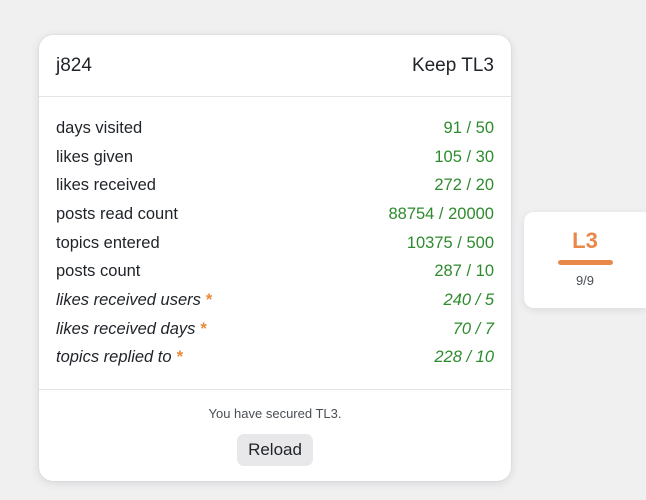 The width and height of the screenshot is (646, 500). What do you see at coordinates (74, 65) in the screenshot?
I see `username: j824` at bounding box center [74, 65].